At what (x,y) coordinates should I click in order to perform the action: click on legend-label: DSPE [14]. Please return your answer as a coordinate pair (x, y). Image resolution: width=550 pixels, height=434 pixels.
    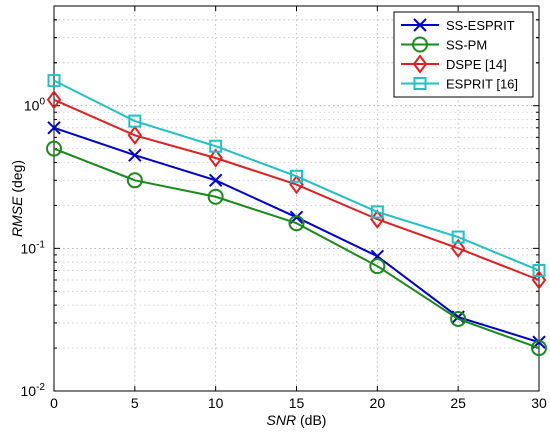
    Looking at the image, I should click on (476, 64).